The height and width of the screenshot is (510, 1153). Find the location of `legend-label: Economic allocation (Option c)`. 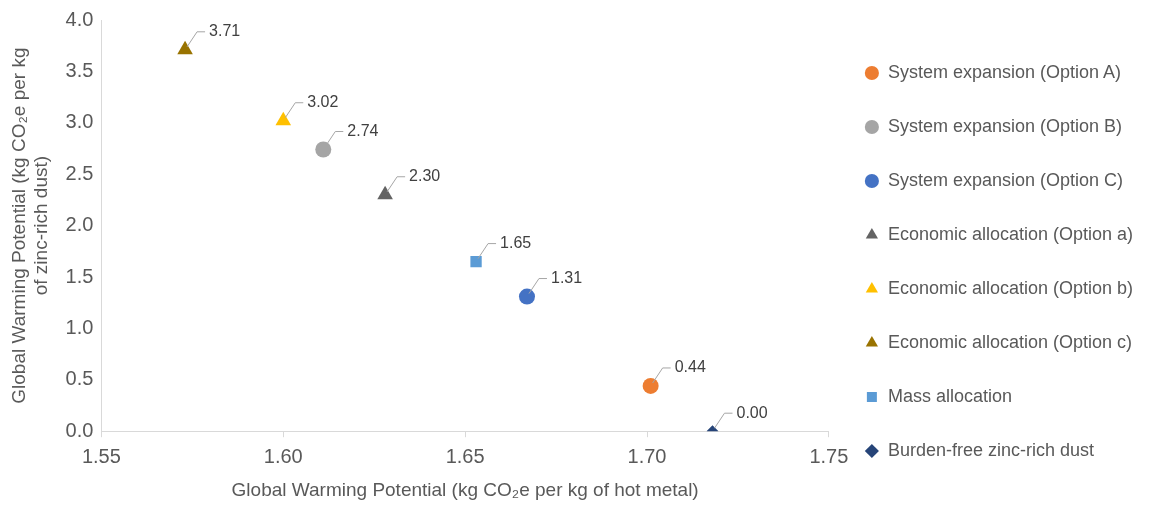

legend-label: Economic allocation (Option c) is located at coordinates (1009, 341).